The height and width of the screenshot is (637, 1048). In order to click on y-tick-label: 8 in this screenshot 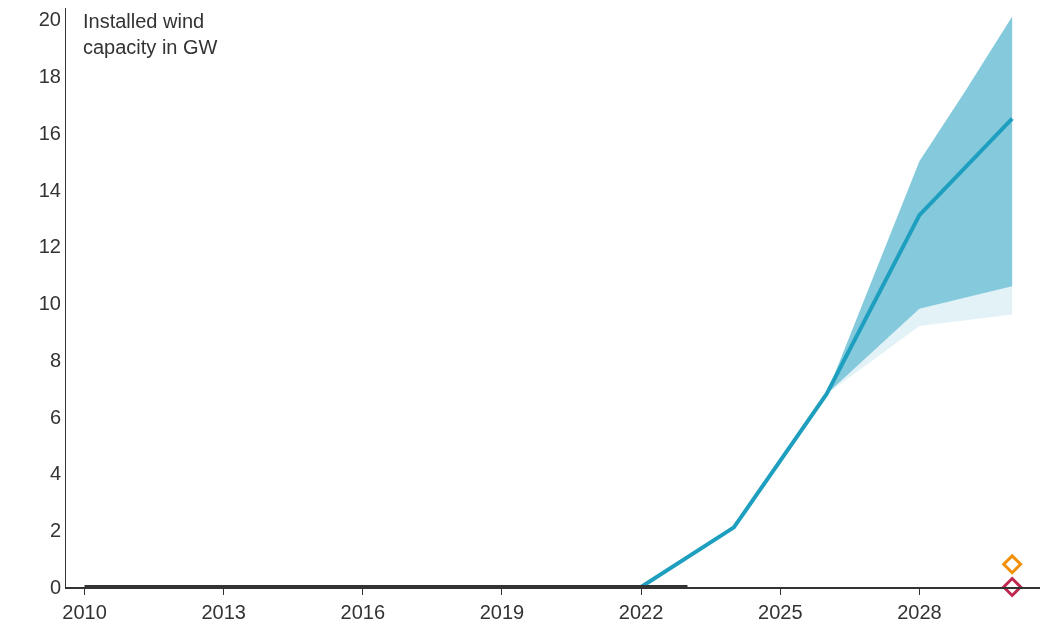, I will do `click(55, 359)`.